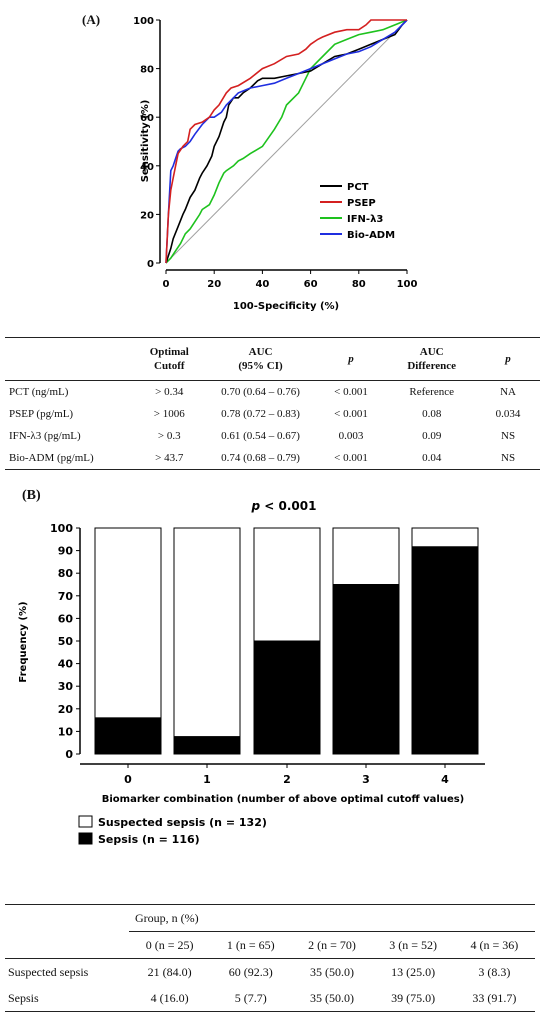  Describe the element at coordinates (66, 618) in the screenshot. I see `bar-y-tick-label: 60` at that location.